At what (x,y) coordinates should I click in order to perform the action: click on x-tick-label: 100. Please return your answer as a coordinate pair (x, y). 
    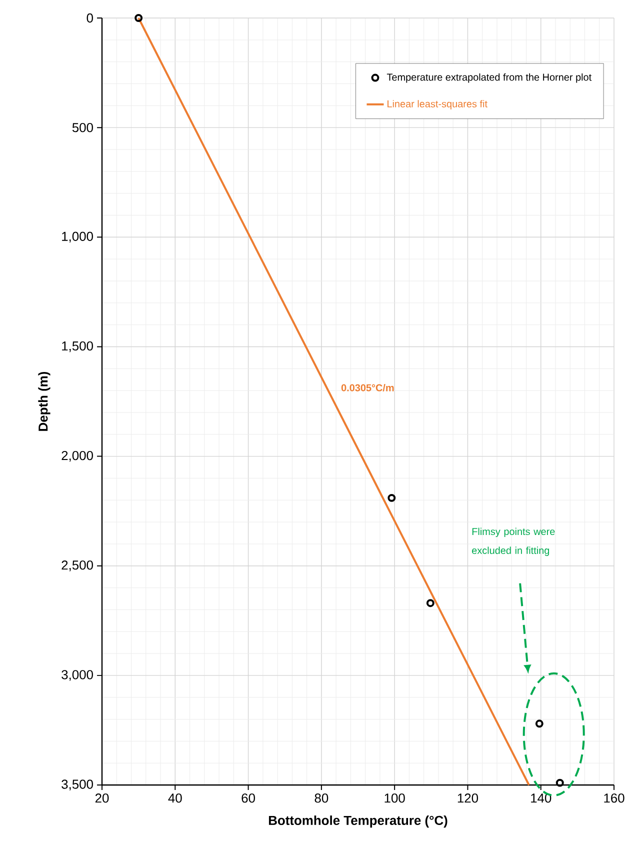
    Looking at the image, I should click on (394, 798).